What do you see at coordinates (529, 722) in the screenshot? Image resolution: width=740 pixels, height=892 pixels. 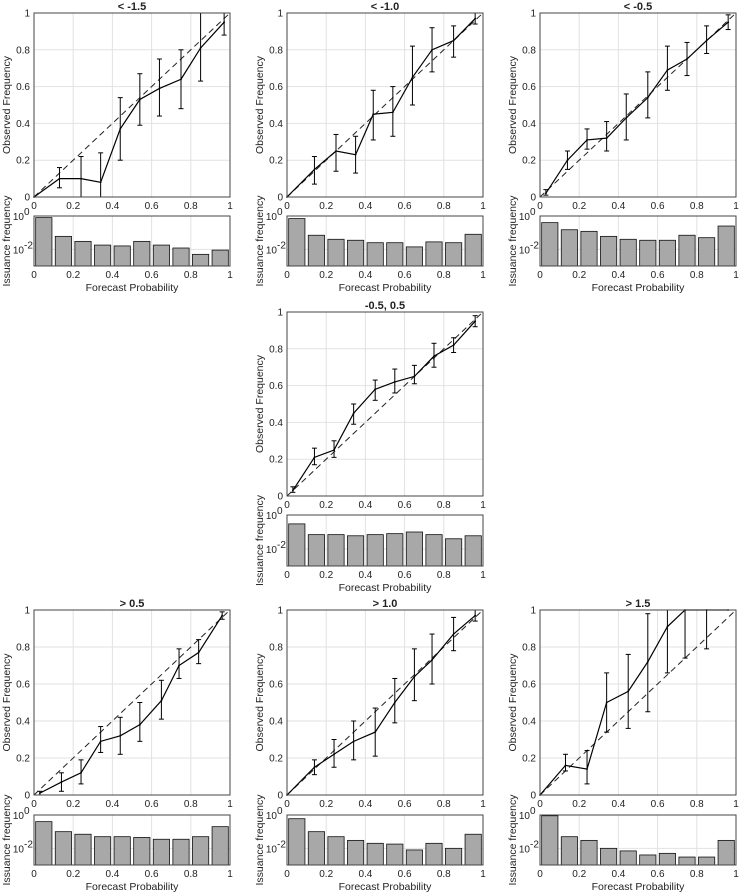 I see `y-tick-label: 0.4` at bounding box center [529, 722].